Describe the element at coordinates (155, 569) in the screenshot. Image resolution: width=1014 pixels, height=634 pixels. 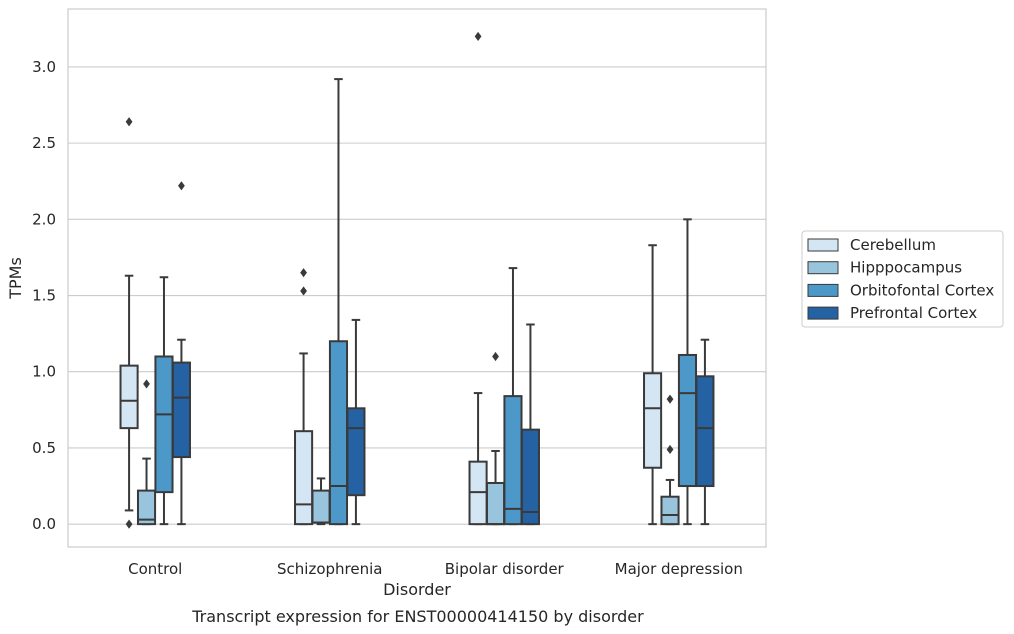
I see `x-tick-label: Control` at that location.